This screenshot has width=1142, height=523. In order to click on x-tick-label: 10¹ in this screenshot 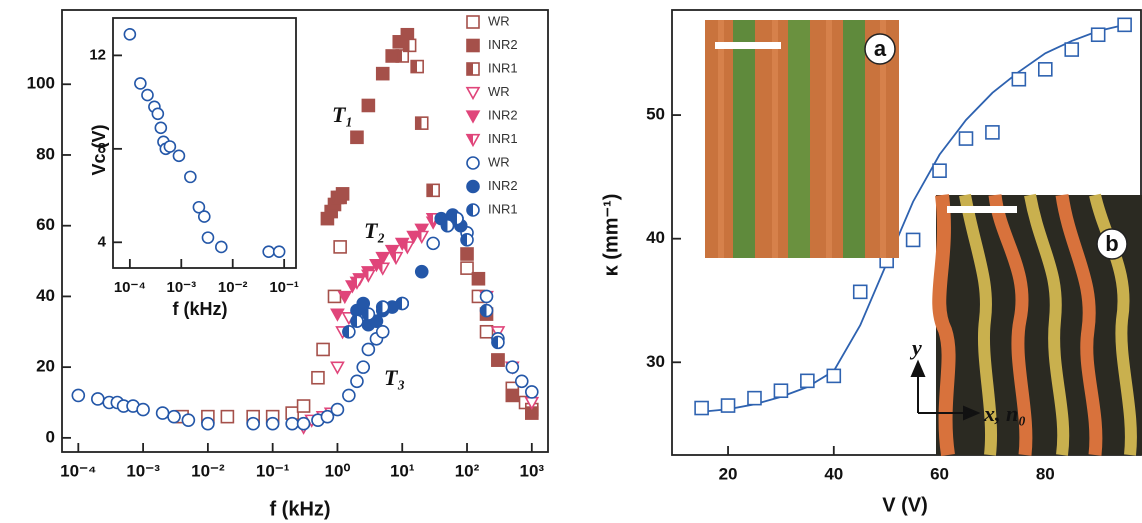, I will do `click(402, 470)`.